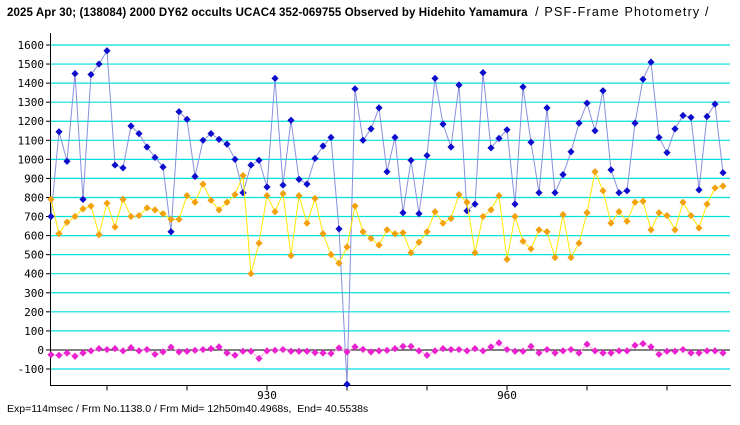 This screenshot has width=740, height=425. What do you see at coordinates (31, 102) in the screenshot?
I see `y-tick-label: 1300` at bounding box center [31, 102].